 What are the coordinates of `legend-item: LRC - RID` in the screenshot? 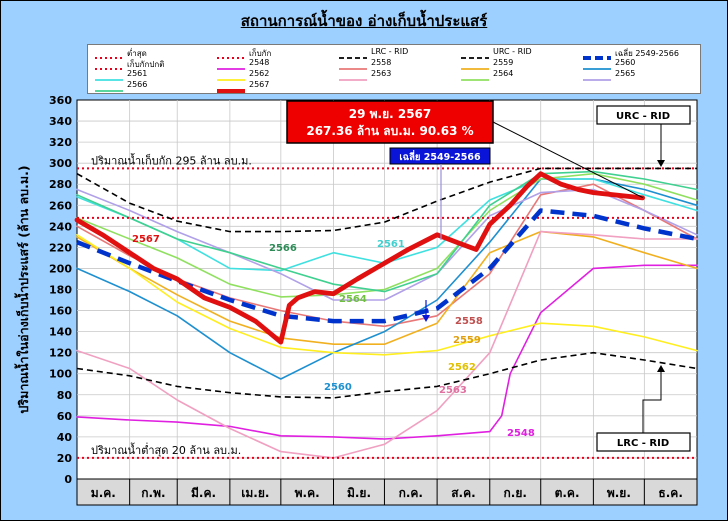 It's located at (373, 53).